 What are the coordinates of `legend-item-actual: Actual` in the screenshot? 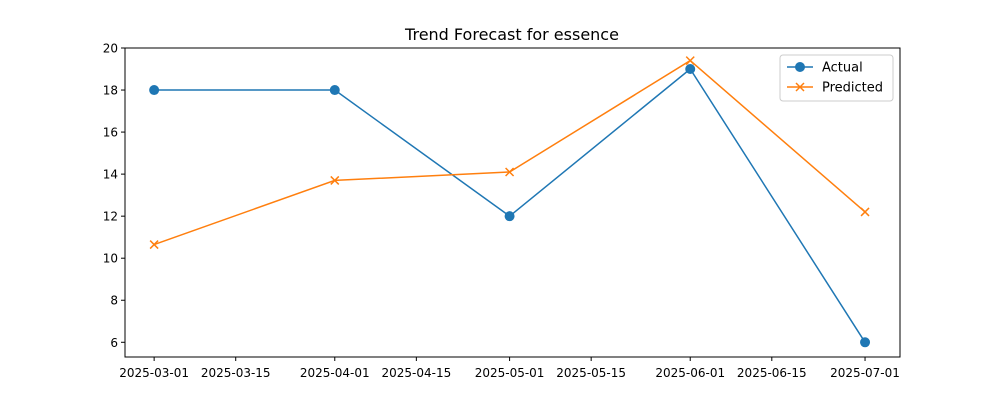 It's located at (825, 68).